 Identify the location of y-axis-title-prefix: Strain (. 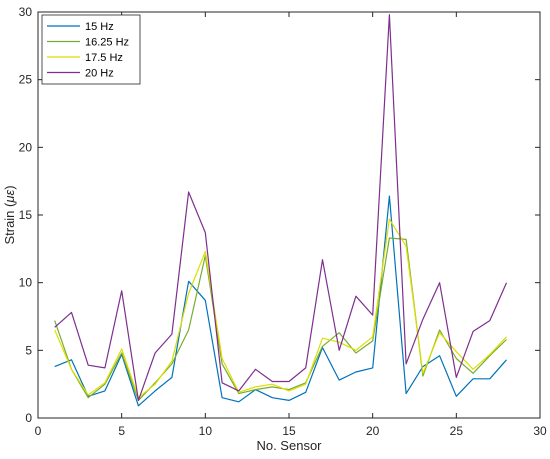
(9, 223).